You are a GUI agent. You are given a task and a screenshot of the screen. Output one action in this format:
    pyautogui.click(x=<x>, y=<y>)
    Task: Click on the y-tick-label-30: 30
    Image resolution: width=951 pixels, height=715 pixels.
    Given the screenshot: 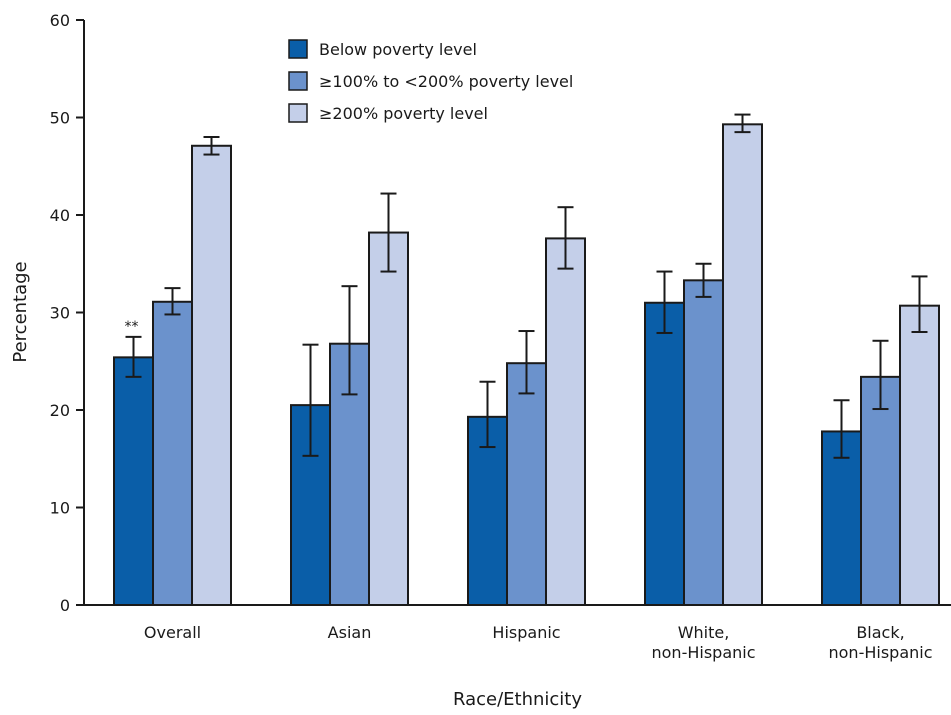 What is the action you would take?
    pyautogui.click(x=60, y=313)
    